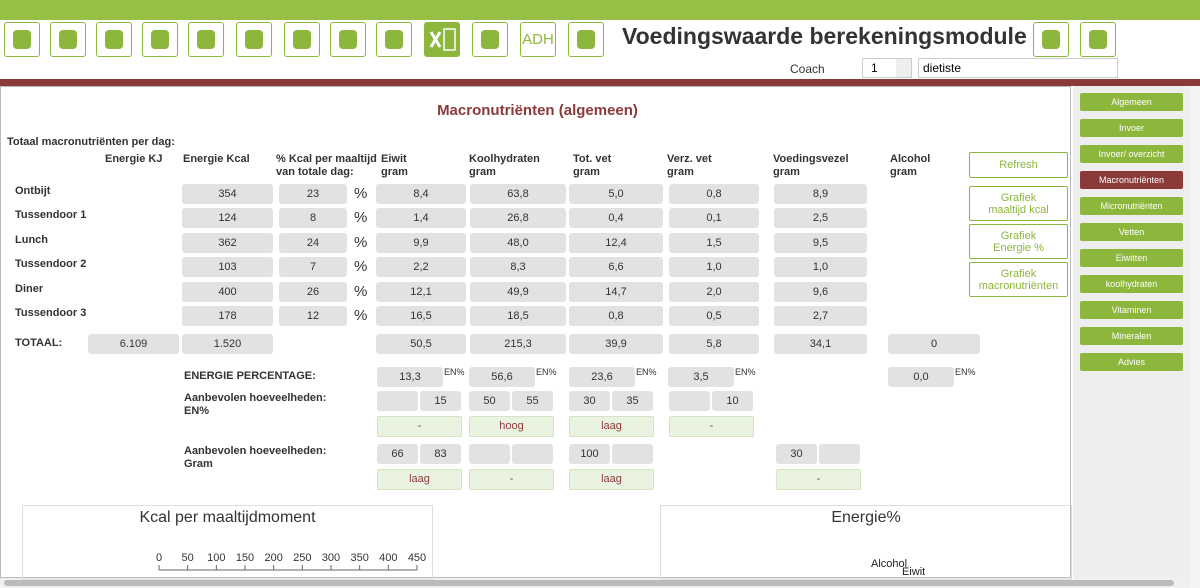 The height and width of the screenshot is (588, 1200). What do you see at coordinates (1131, 258) in the screenshot?
I see `nav-item: Eiwitten` at bounding box center [1131, 258].